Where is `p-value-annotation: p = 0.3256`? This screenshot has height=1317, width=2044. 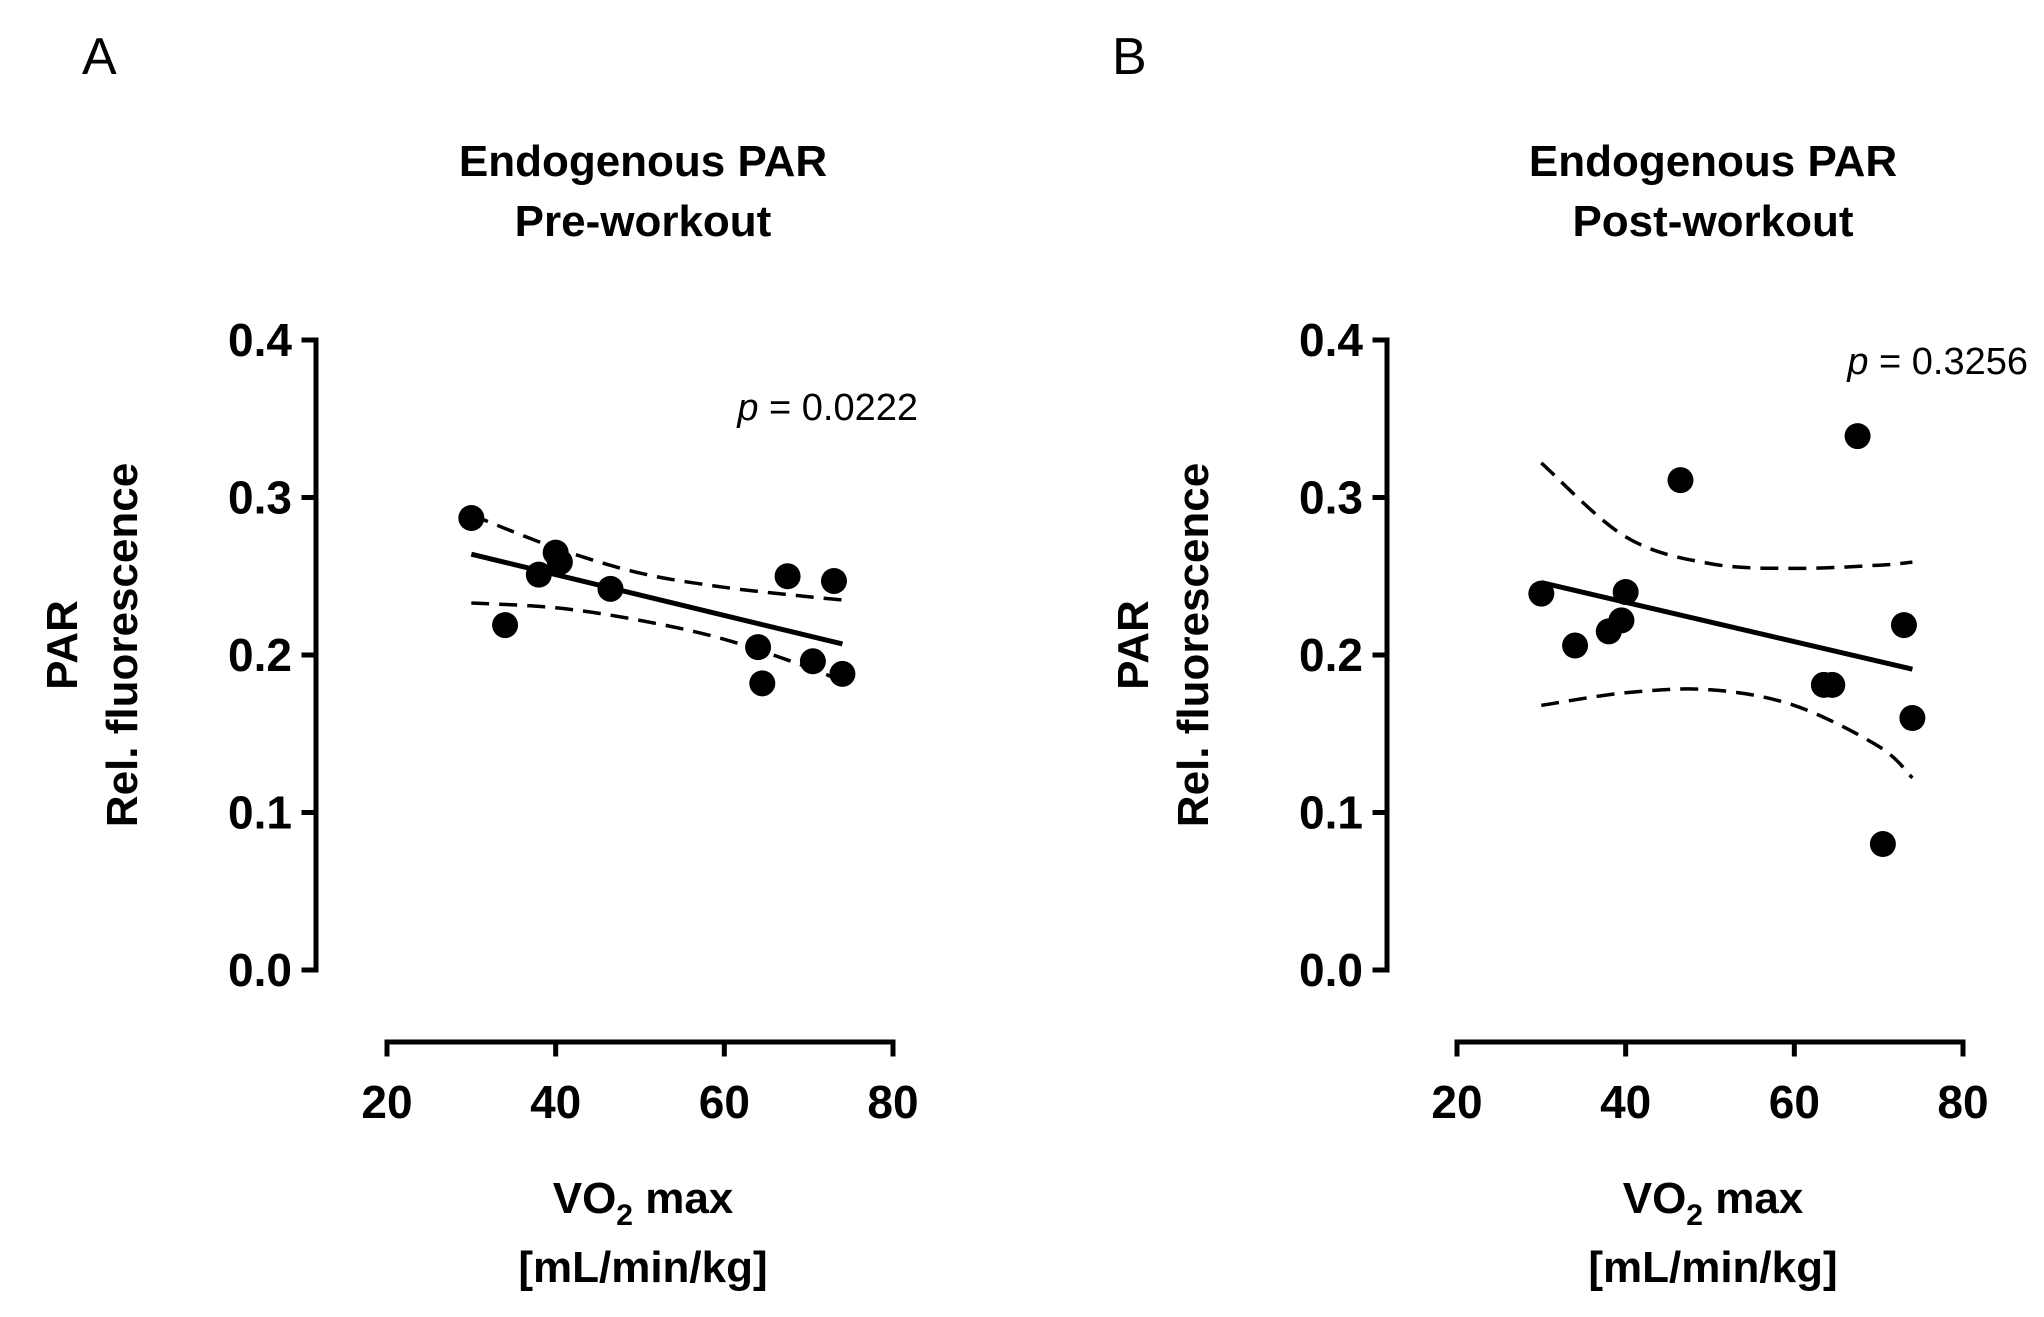
p-value-annotation: p = 0.3256 is located at coordinates (1937, 362).